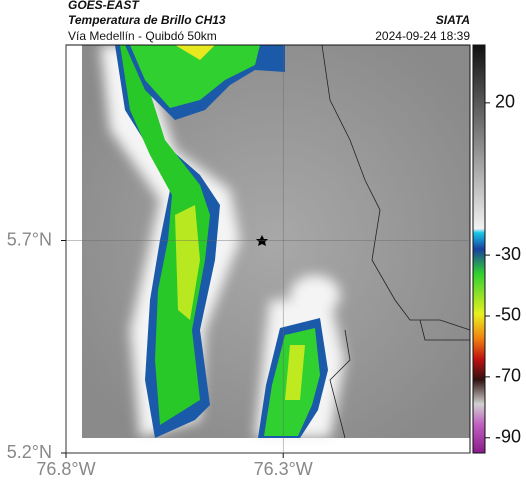 The height and width of the screenshot is (491, 526). I want to click on subtitle: Vía Medellín - Quibdó 50km, so click(142, 36).